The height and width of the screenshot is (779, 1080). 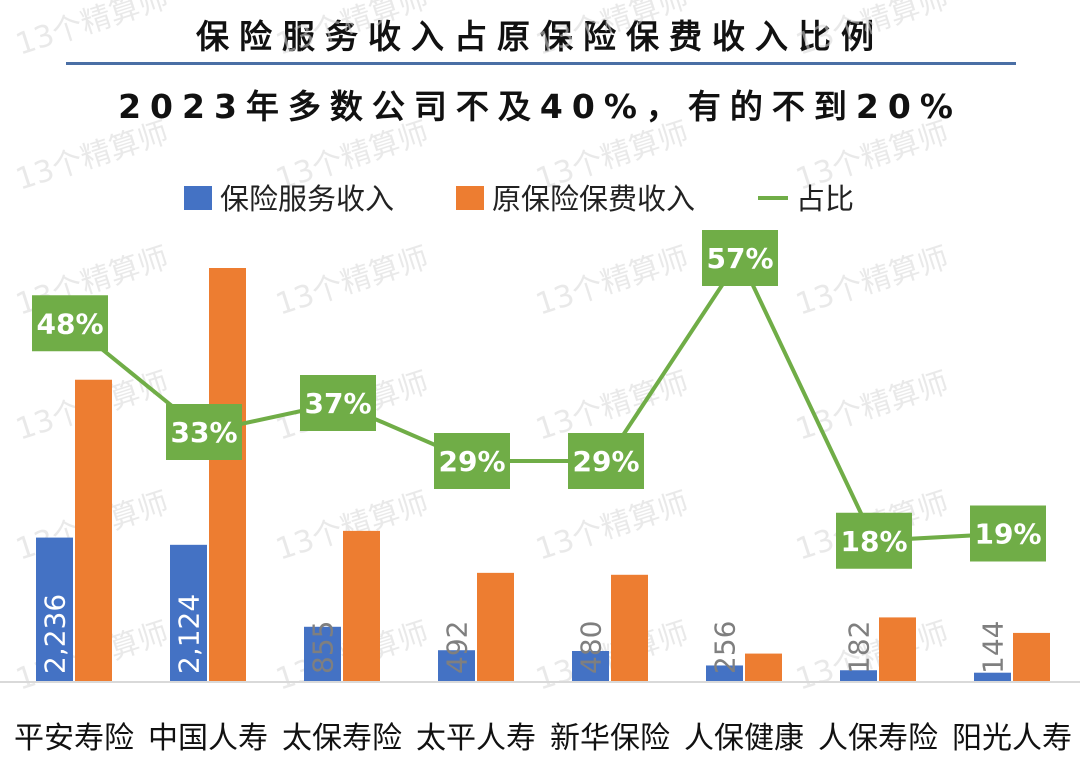 I want to click on ratio-label: 37%, so click(x=337, y=403).